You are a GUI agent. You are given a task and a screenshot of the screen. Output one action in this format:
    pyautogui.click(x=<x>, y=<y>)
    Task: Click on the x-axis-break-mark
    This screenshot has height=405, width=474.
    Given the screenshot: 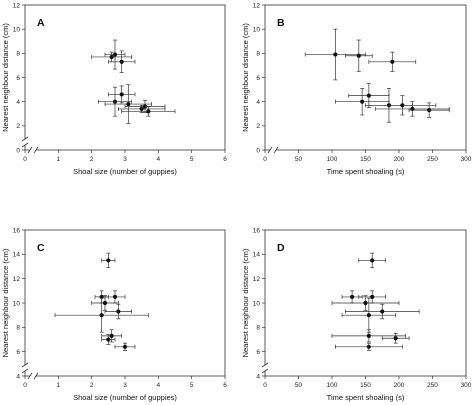 What is the action you would take?
    pyautogui.click(x=30, y=150)
    